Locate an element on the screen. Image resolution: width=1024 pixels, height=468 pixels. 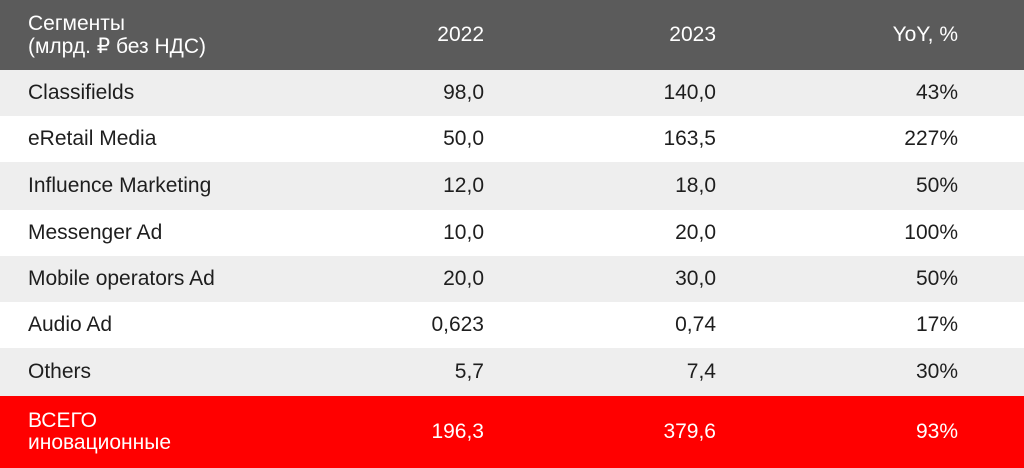
table-row: Messenger Ad 10,0 20,0 100% is located at coordinates (512, 233).